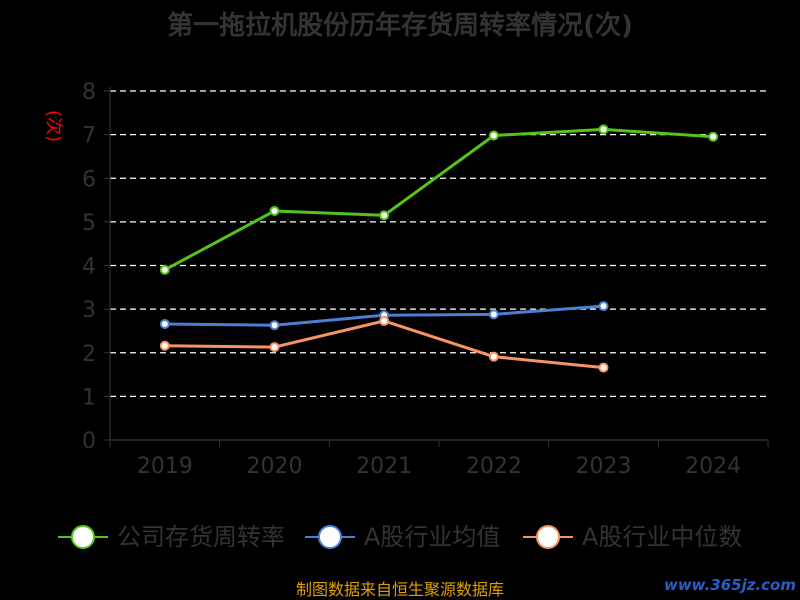 The height and width of the screenshot is (600, 800). What do you see at coordinates (201, 537) in the screenshot?
I see `legend-label: 公司存货周转率` at bounding box center [201, 537].